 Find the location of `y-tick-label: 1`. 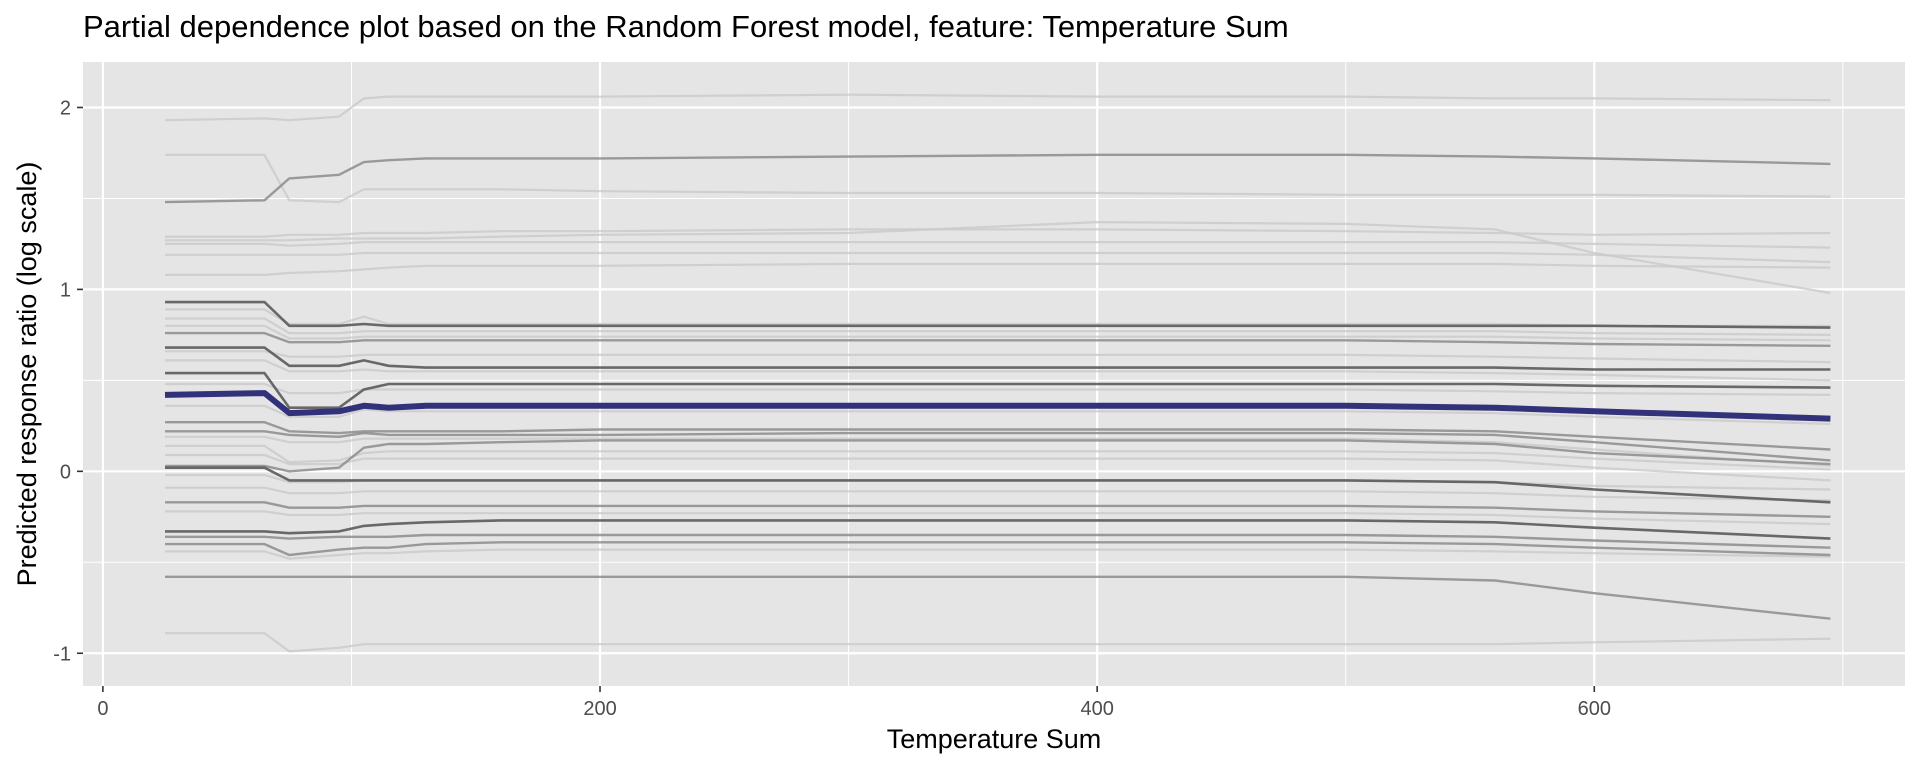

y-tick-label: 1 is located at coordinates (65, 290).